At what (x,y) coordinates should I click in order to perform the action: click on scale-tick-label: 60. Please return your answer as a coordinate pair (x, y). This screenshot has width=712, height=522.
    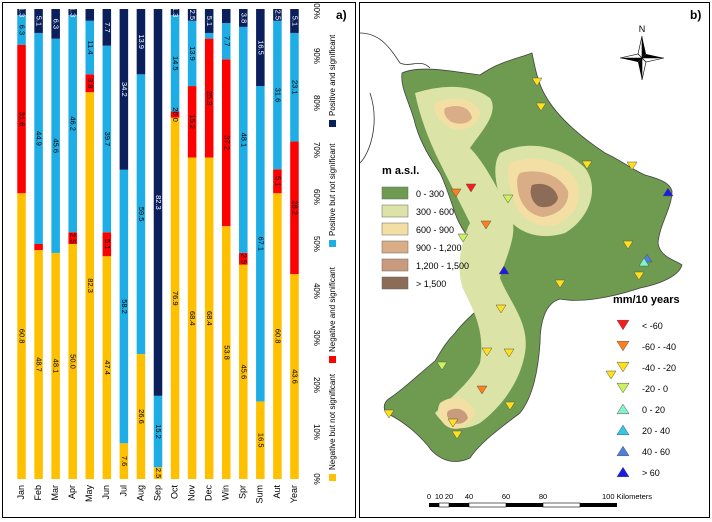
    Looking at the image, I should click on (506, 496).